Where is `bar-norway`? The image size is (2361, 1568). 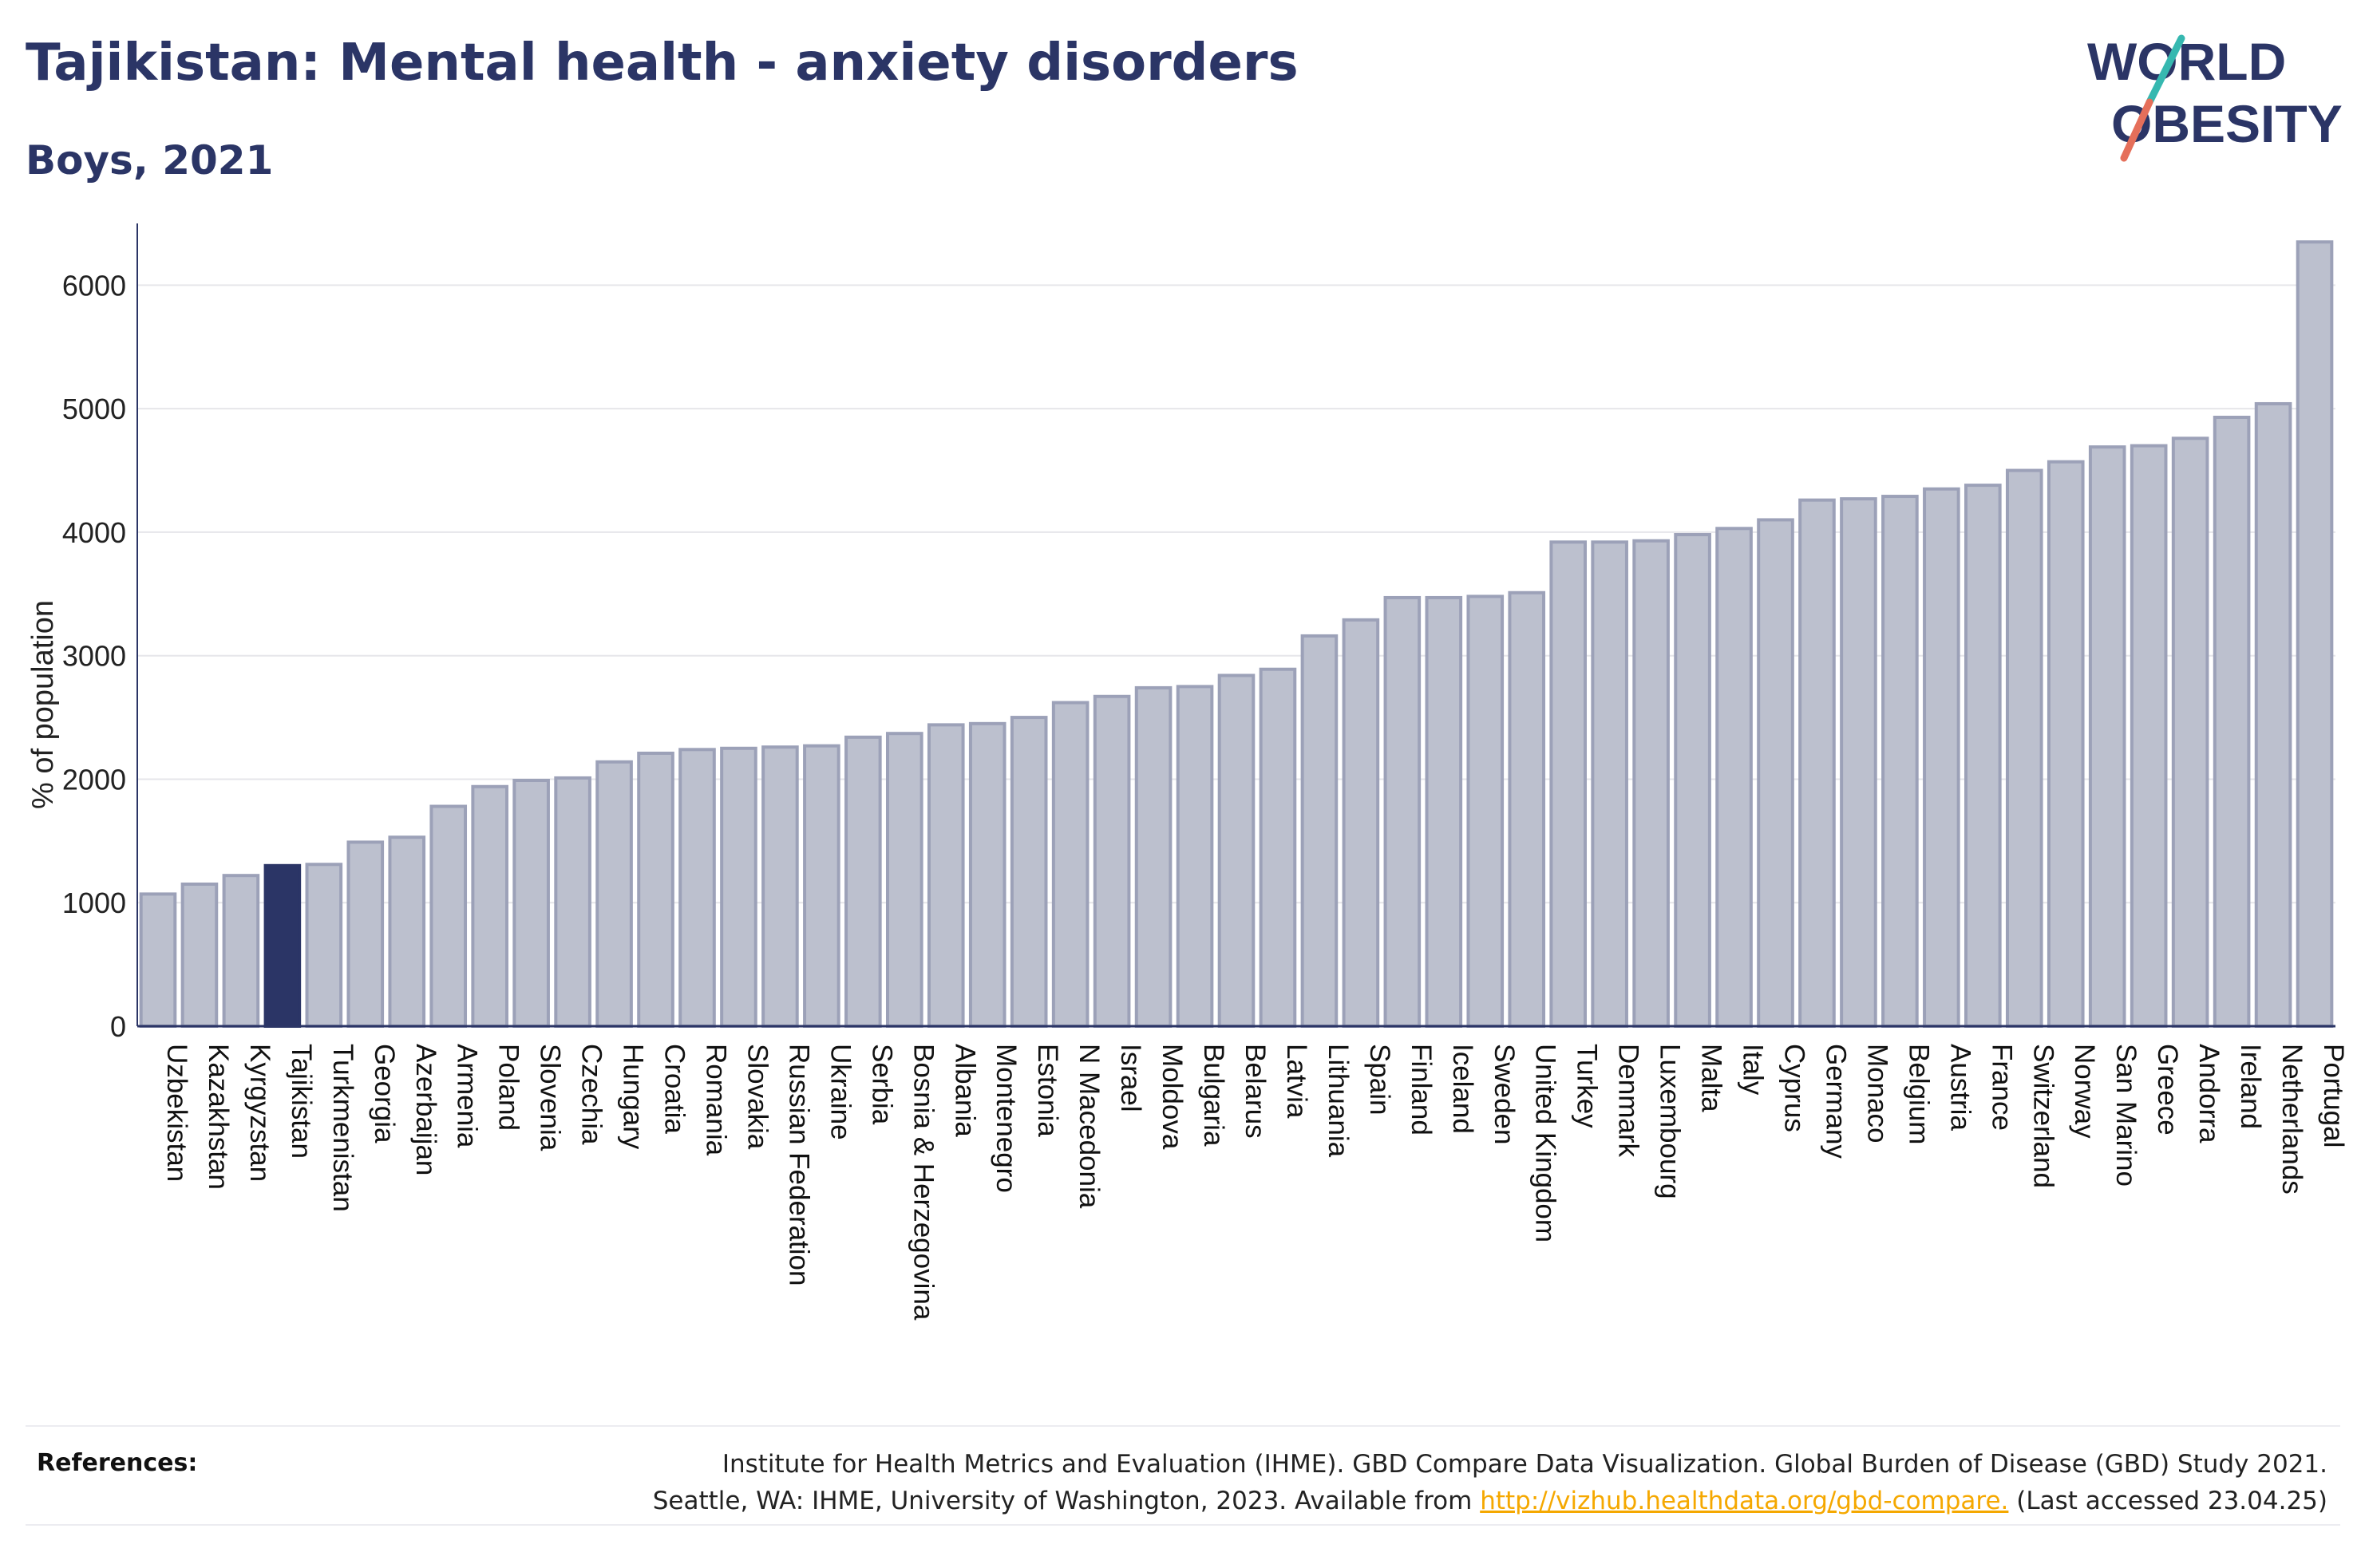 bar-norway is located at coordinates (2066, 744).